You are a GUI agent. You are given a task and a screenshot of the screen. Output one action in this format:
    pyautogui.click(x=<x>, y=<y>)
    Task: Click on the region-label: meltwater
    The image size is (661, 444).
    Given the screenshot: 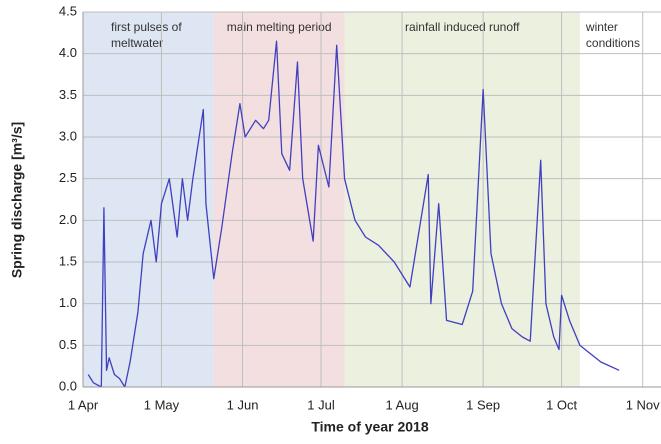 What is the action you would take?
    pyautogui.click(x=137, y=43)
    